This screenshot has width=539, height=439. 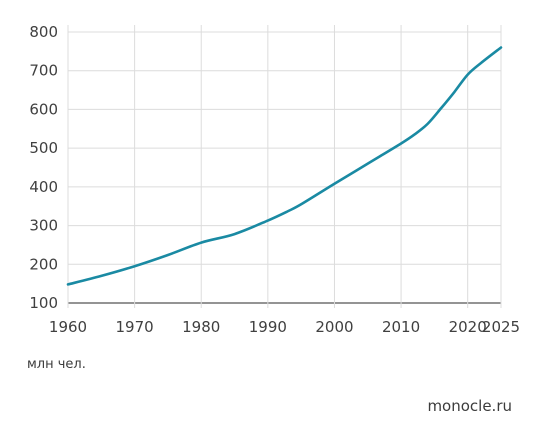 What do you see at coordinates (501, 327) in the screenshot?
I see `x-tick-label: 2025` at bounding box center [501, 327].